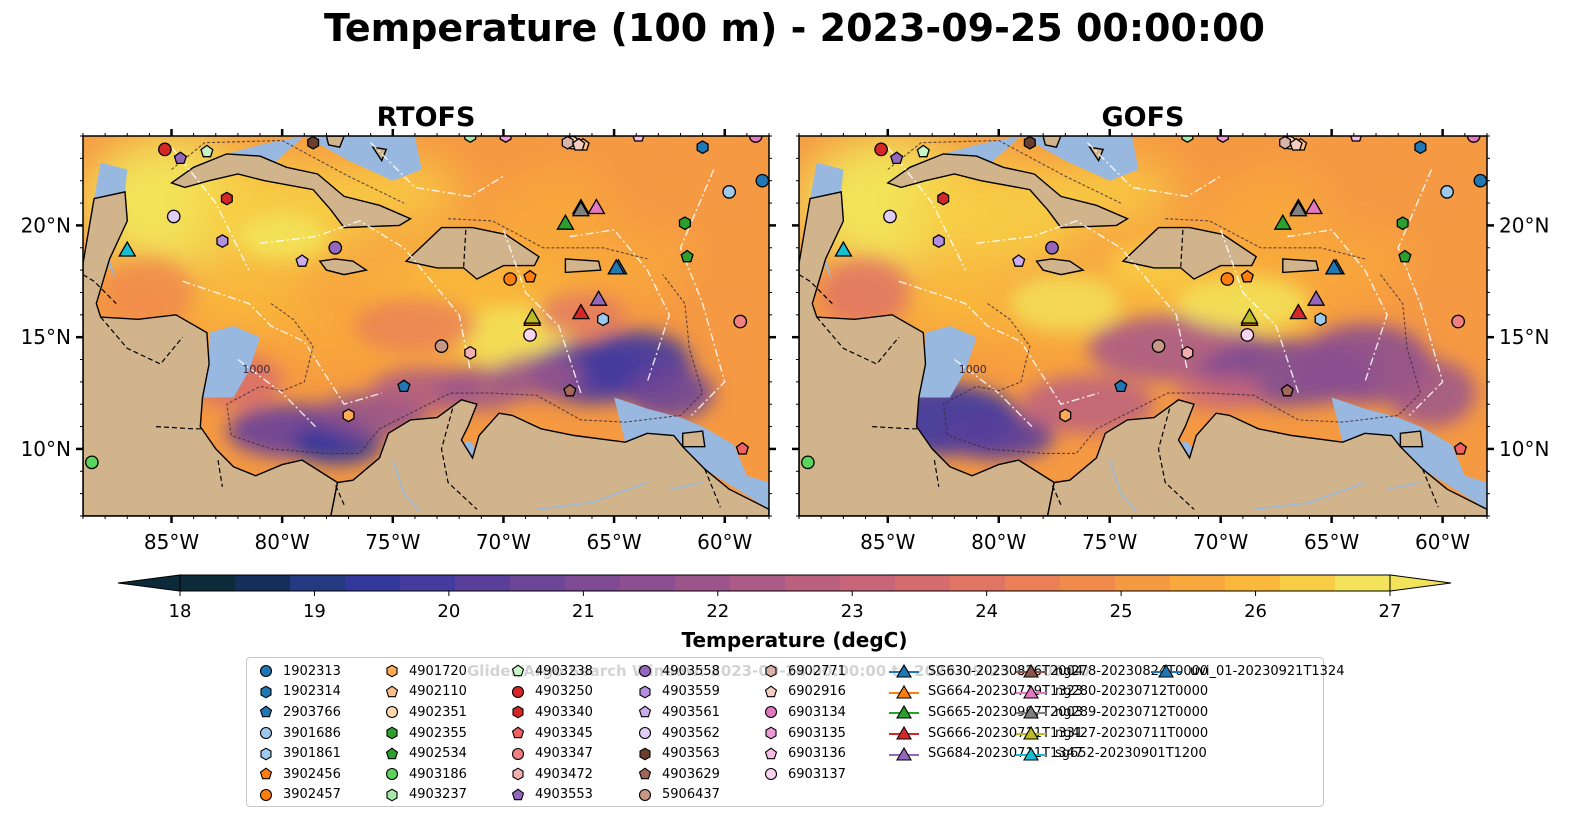  What do you see at coordinates (817, 774) in the screenshot?
I see `legend-item-label: 6903137` at bounding box center [817, 774].